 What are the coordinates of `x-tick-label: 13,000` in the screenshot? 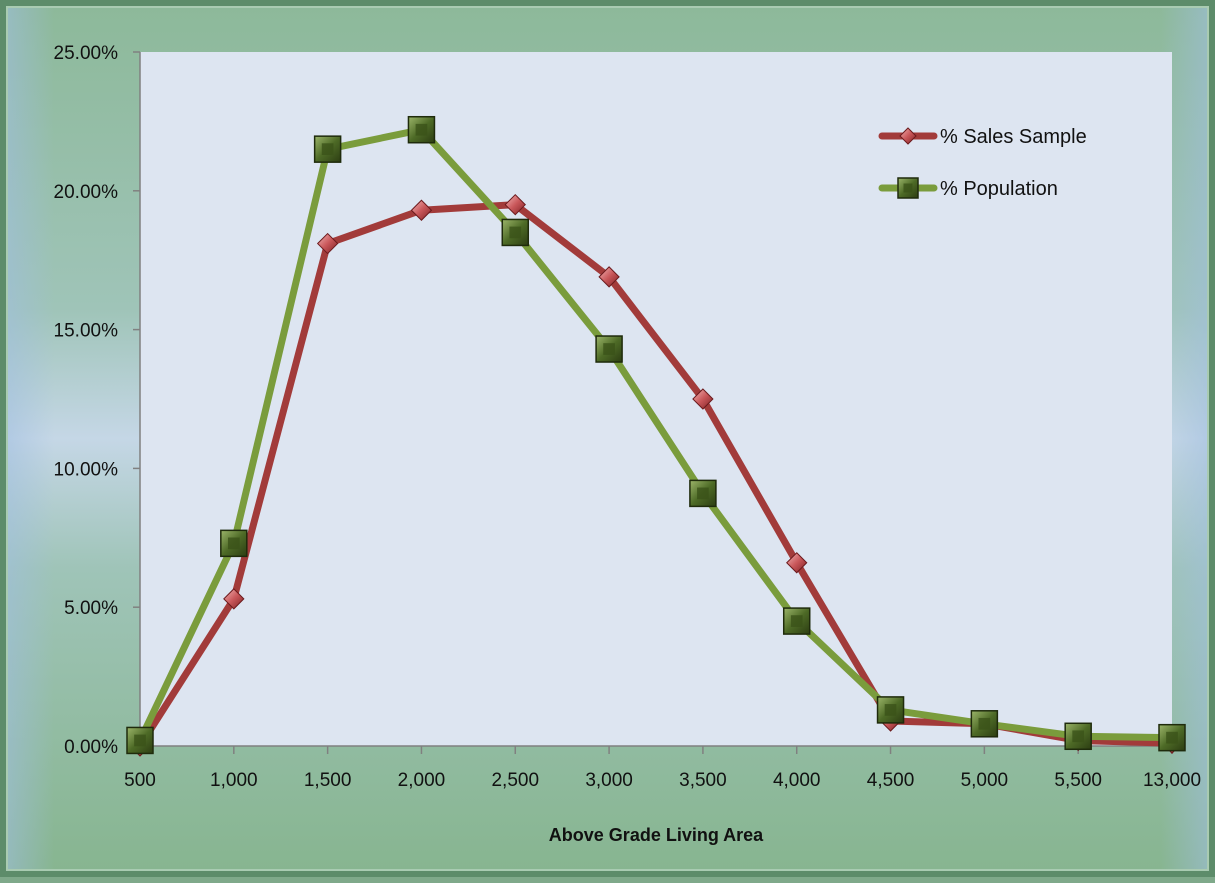 It's located at (1172, 780).